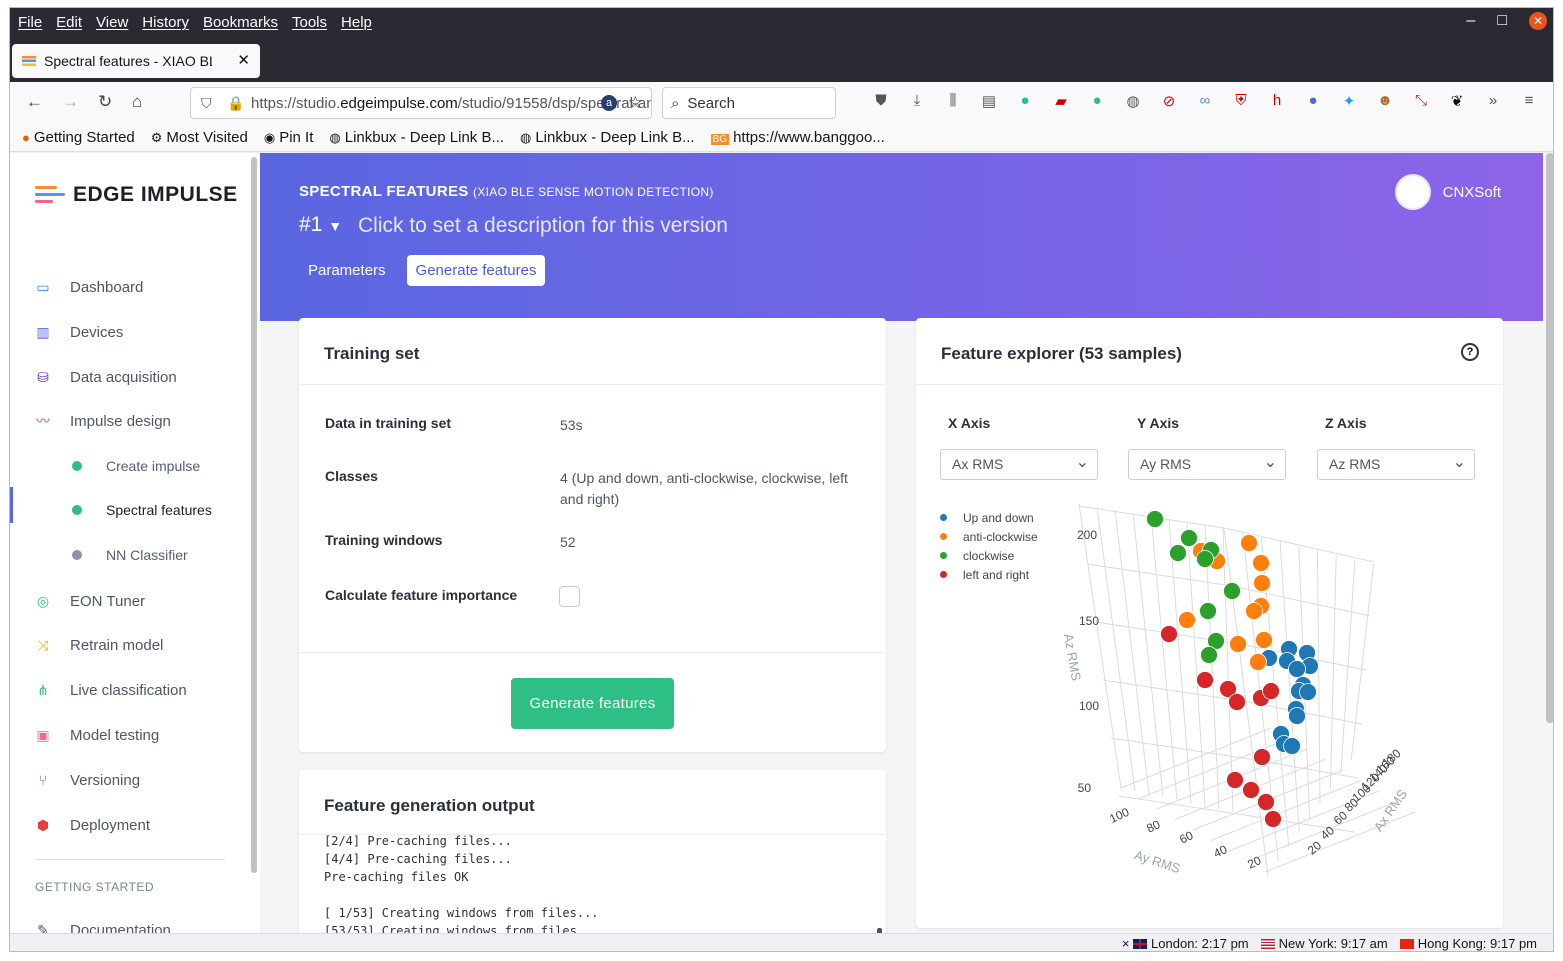 This screenshot has height=961, width=1563. Describe the element at coordinates (110, 690) in the screenshot. I see `sidebar-item-live-classification: ⋔ Live classification` at that location.